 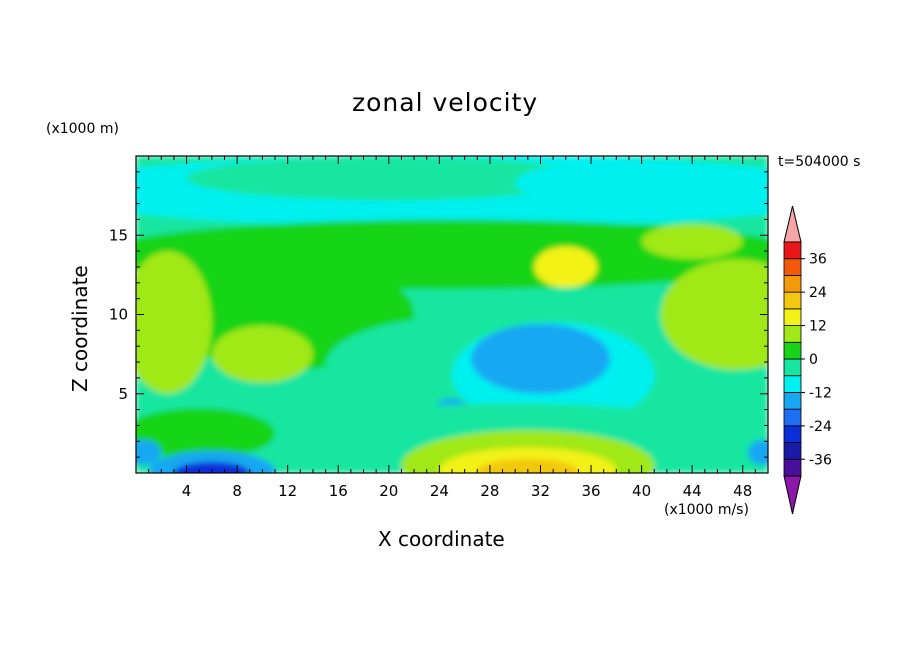 I want to click on x-axis-label: X coordinate, so click(x=441, y=539).